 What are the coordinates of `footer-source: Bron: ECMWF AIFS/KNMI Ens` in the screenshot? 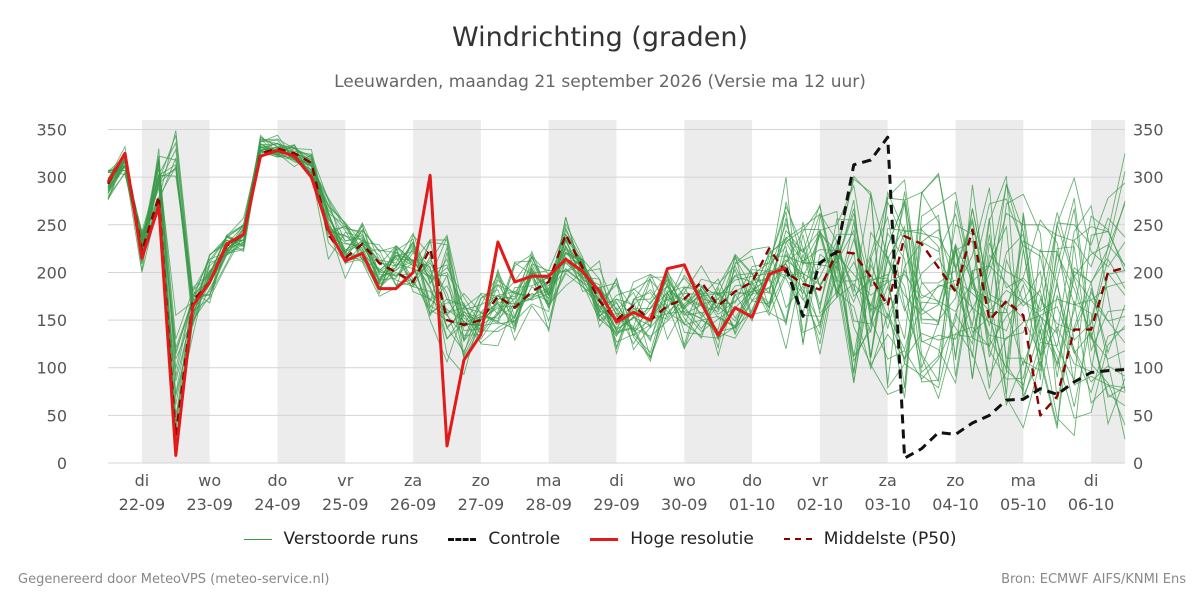 It's located at (1093, 579).